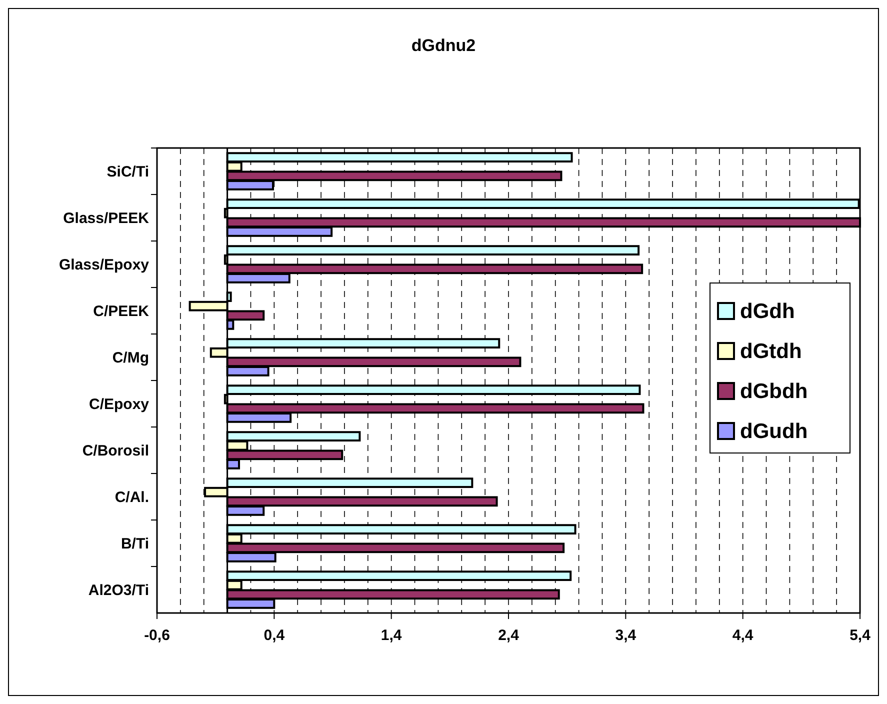 The image size is (887, 704). I want to click on y-tick-label: Glass/PEEK, so click(106, 218).